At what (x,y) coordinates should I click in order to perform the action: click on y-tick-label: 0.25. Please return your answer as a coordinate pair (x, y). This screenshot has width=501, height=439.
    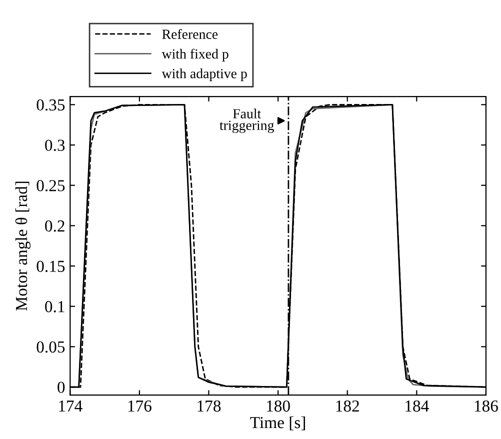
    Looking at the image, I should click on (50, 186).